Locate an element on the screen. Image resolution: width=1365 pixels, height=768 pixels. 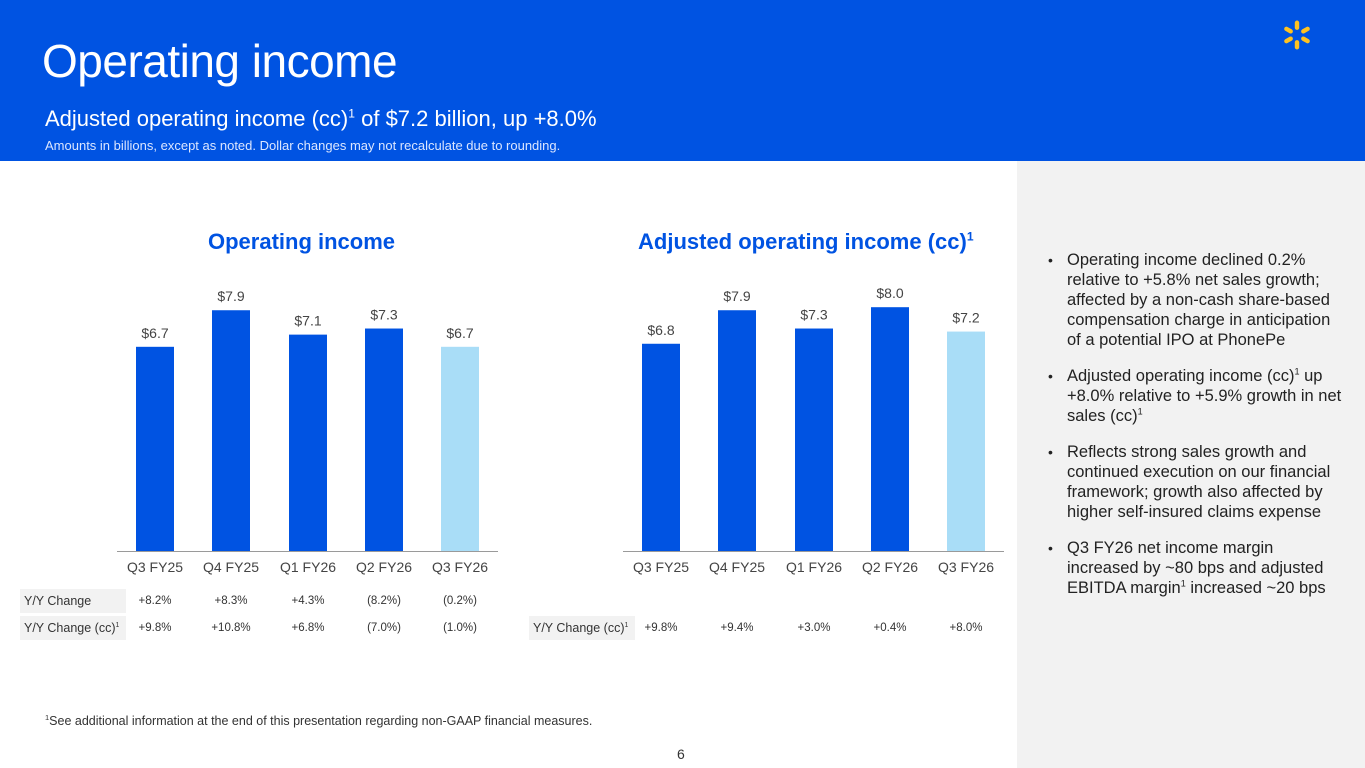
chart-title-text: Operating income is located at coordinates (302, 241).